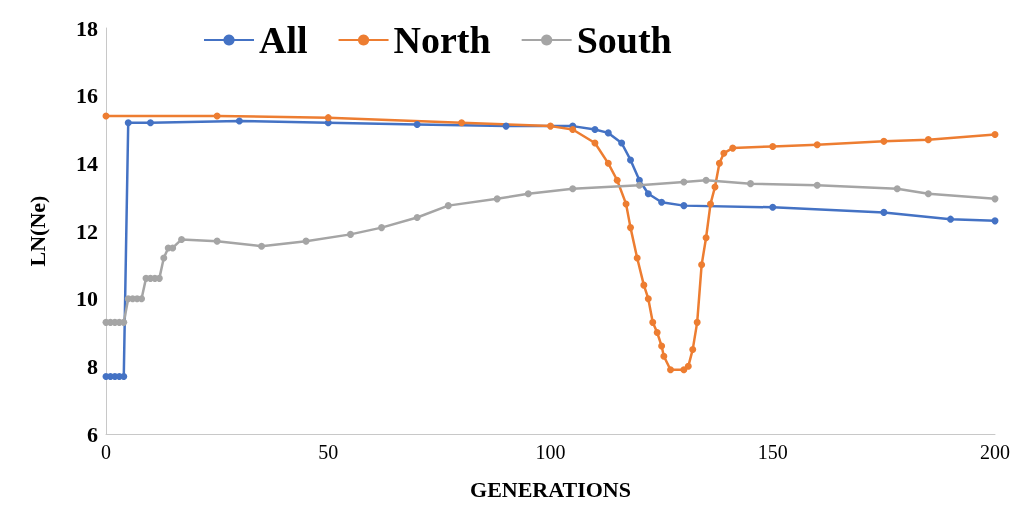  I want to click on y-tick-label: 18, so click(87, 28).